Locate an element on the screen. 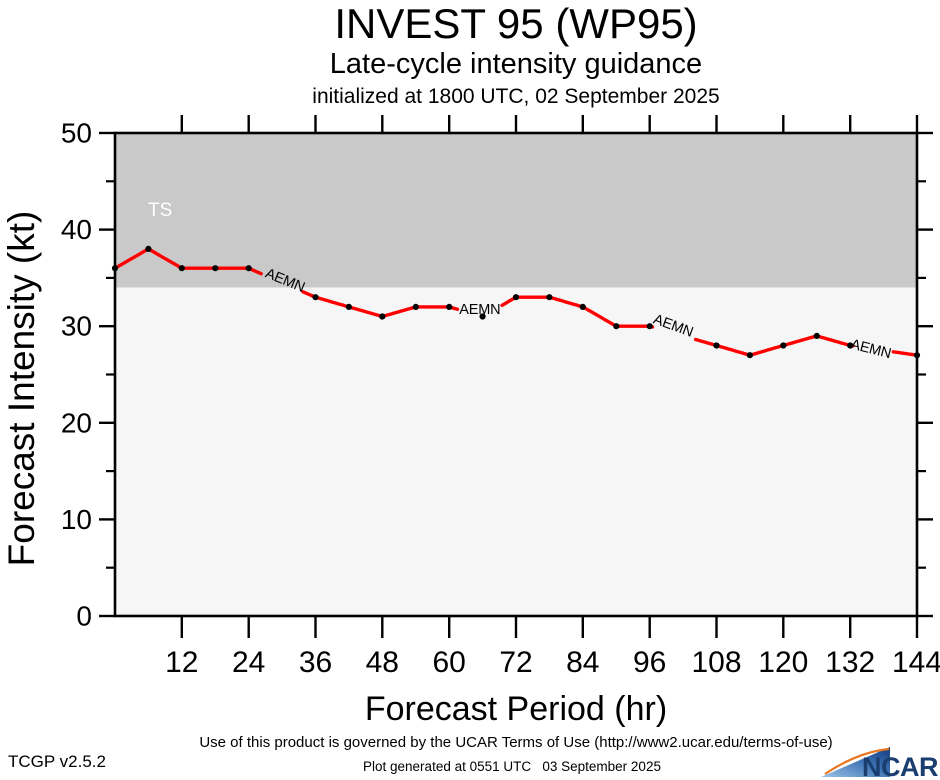  ncar-orange-arc-icon is located at coordinates (857, 761).